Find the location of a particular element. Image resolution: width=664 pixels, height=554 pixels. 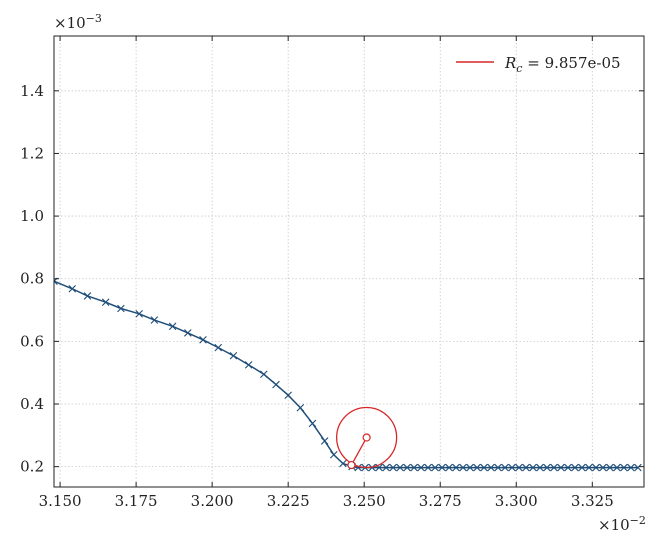

circle-start-marker is located at coordinates (351, 465).